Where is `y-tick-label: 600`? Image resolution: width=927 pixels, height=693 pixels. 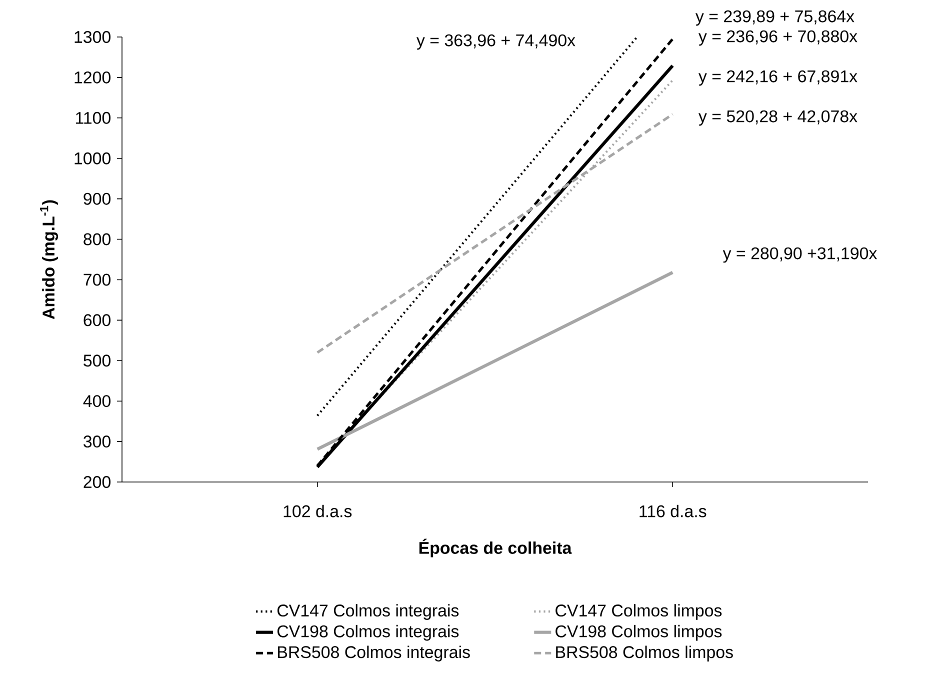
y-tick-label: 600 is located at coordinates (97, 320).